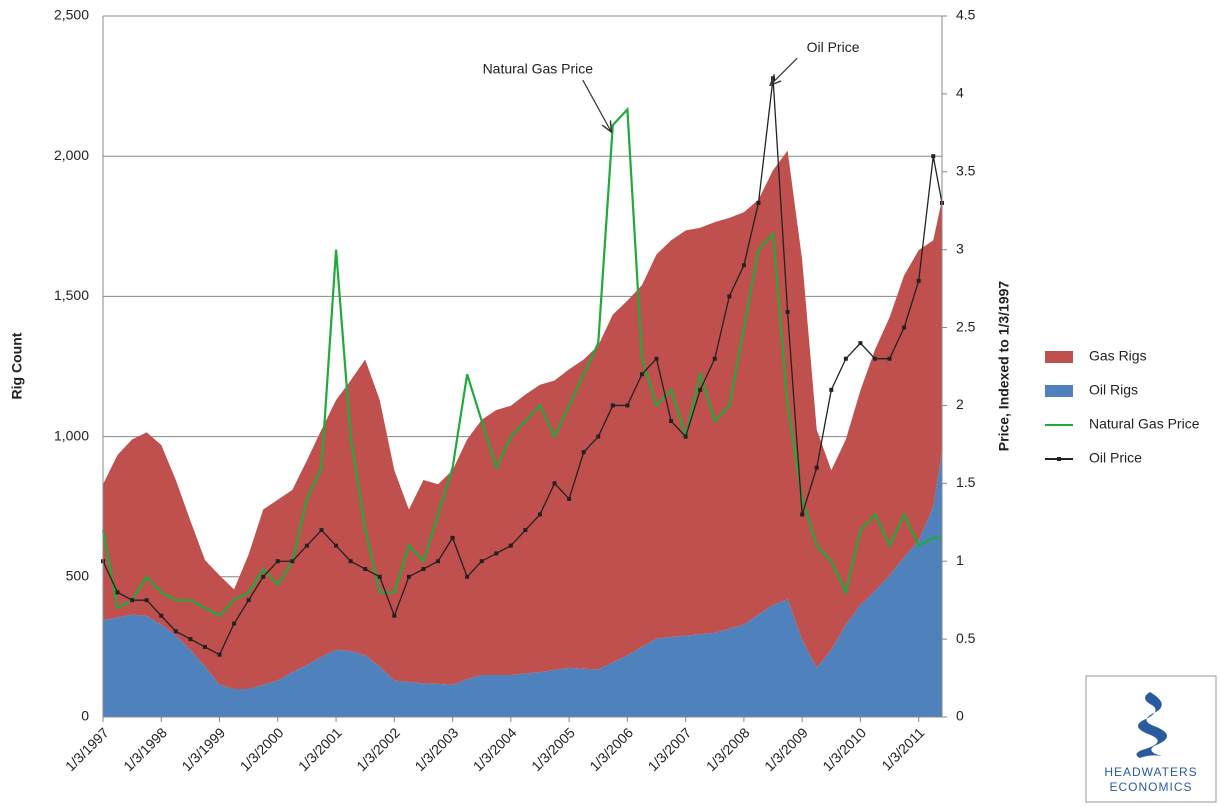 This screenshot has height=807, width=1228. I want to click on x-tick-label: 1/3/2004, so click(495, 749).